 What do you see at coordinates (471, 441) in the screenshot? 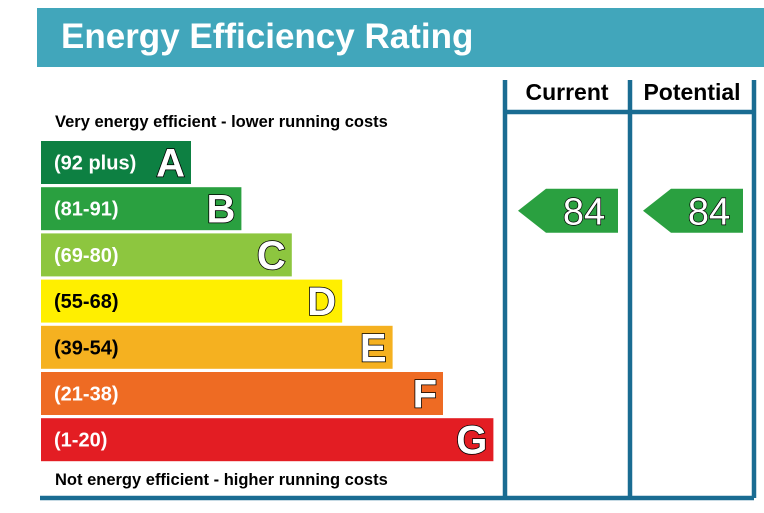
I see `band-g-letter: G` at bounding box center [471, 441].